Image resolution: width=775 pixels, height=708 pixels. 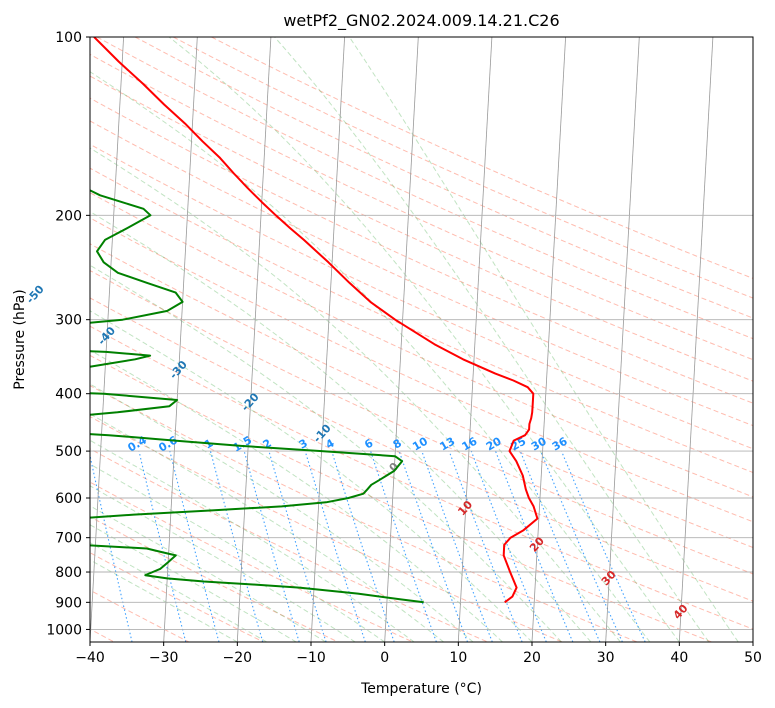 I want to click on y-tick-label: 800, so click(x=68, y=573).